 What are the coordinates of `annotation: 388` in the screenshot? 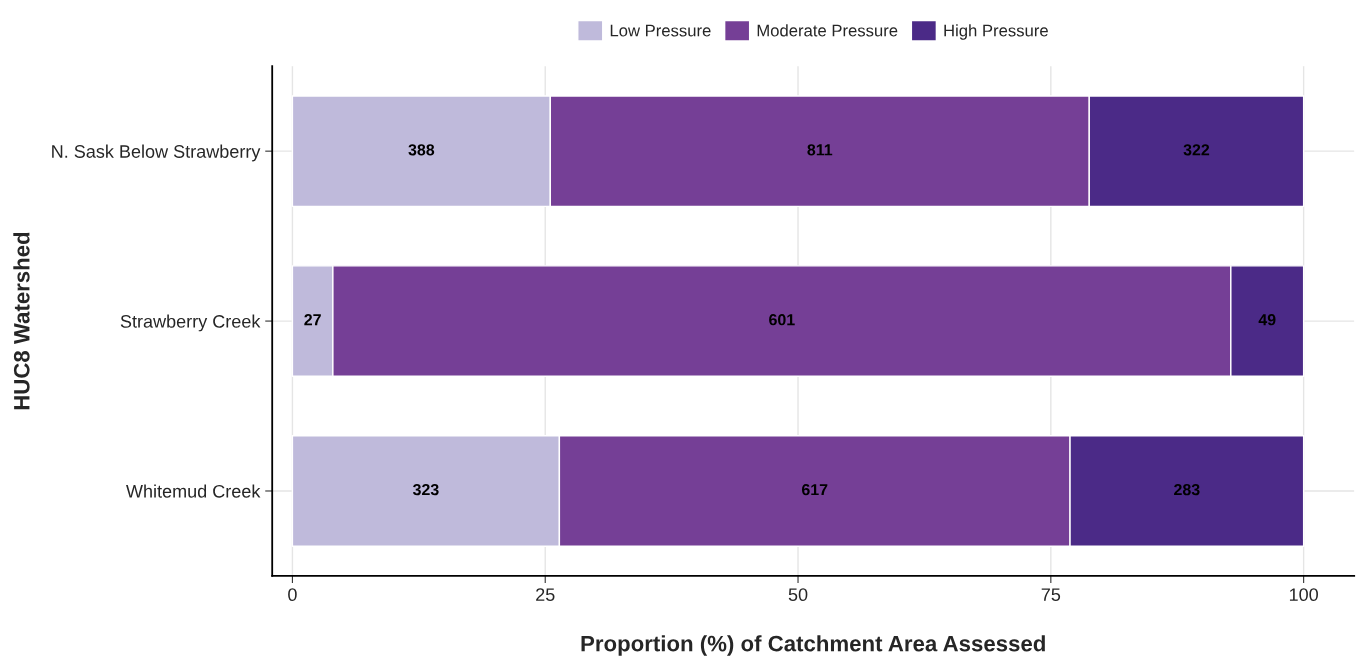 It's located at (421, 150).